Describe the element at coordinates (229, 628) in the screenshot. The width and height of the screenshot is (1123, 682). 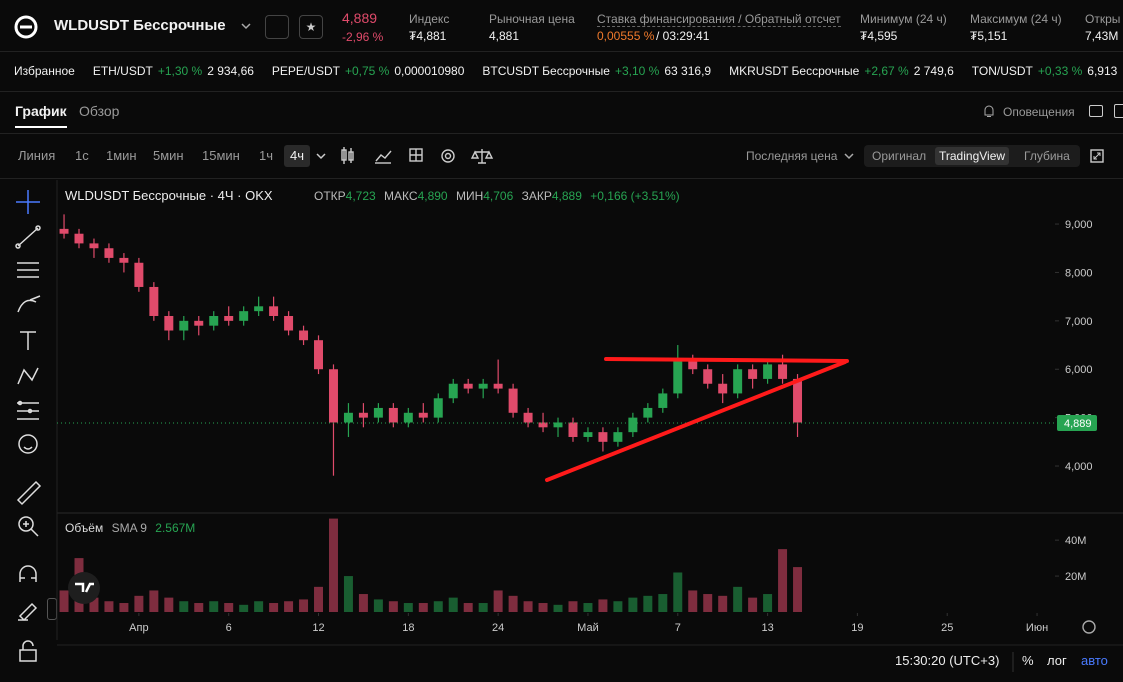
I see `x-tick-label: 6` at that location.